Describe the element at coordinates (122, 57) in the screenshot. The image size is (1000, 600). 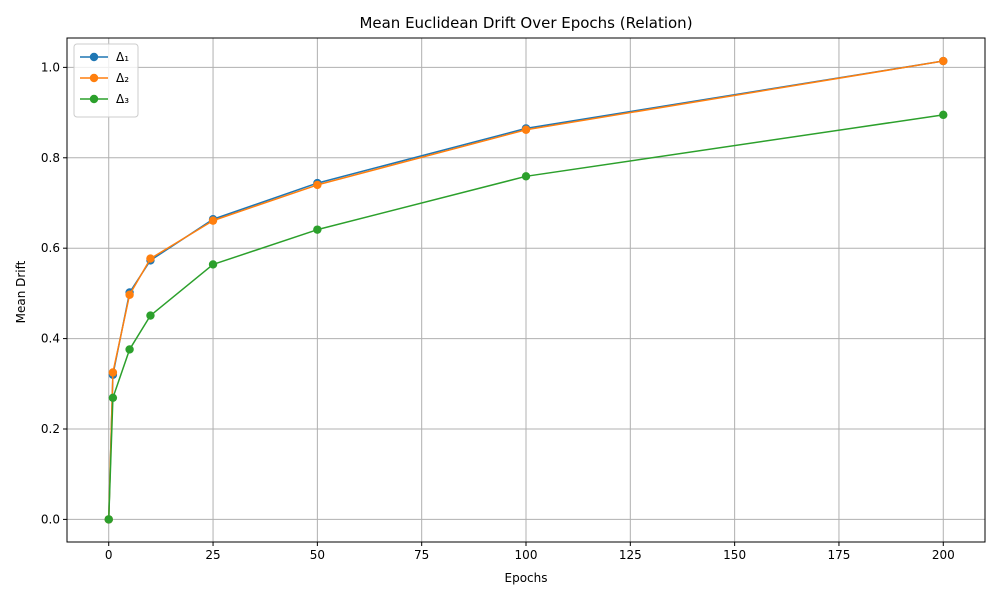
I see `legend-label: Δ₁` at that location.